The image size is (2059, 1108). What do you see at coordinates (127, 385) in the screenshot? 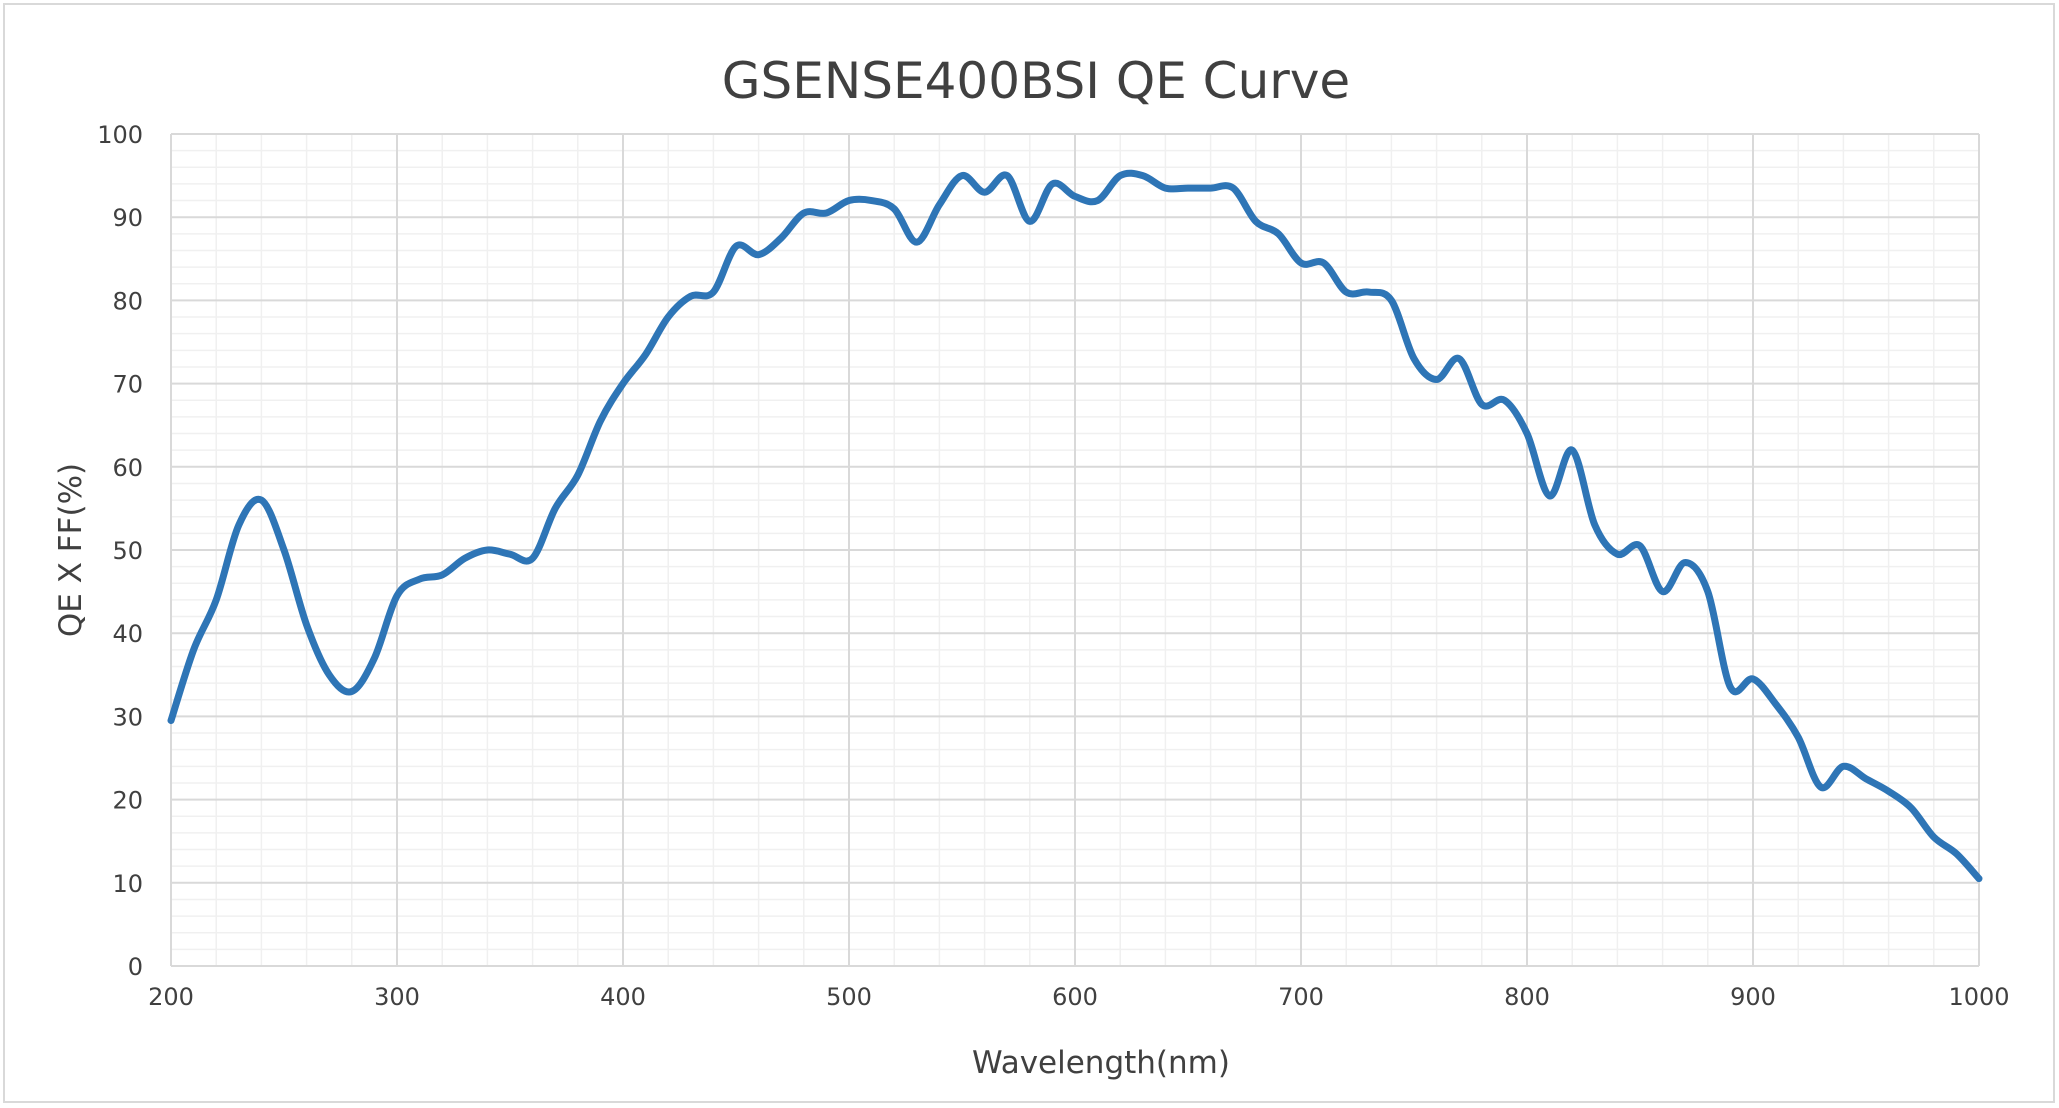
I see `y-tick-label: 70` at bounding box center [127, 385].